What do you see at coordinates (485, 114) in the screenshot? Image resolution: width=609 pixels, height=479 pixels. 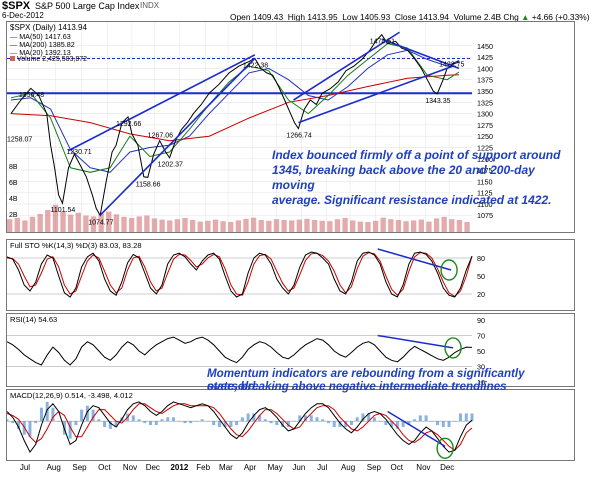 I see `y-tick-label: 1300` at bounding box center [485, 114].